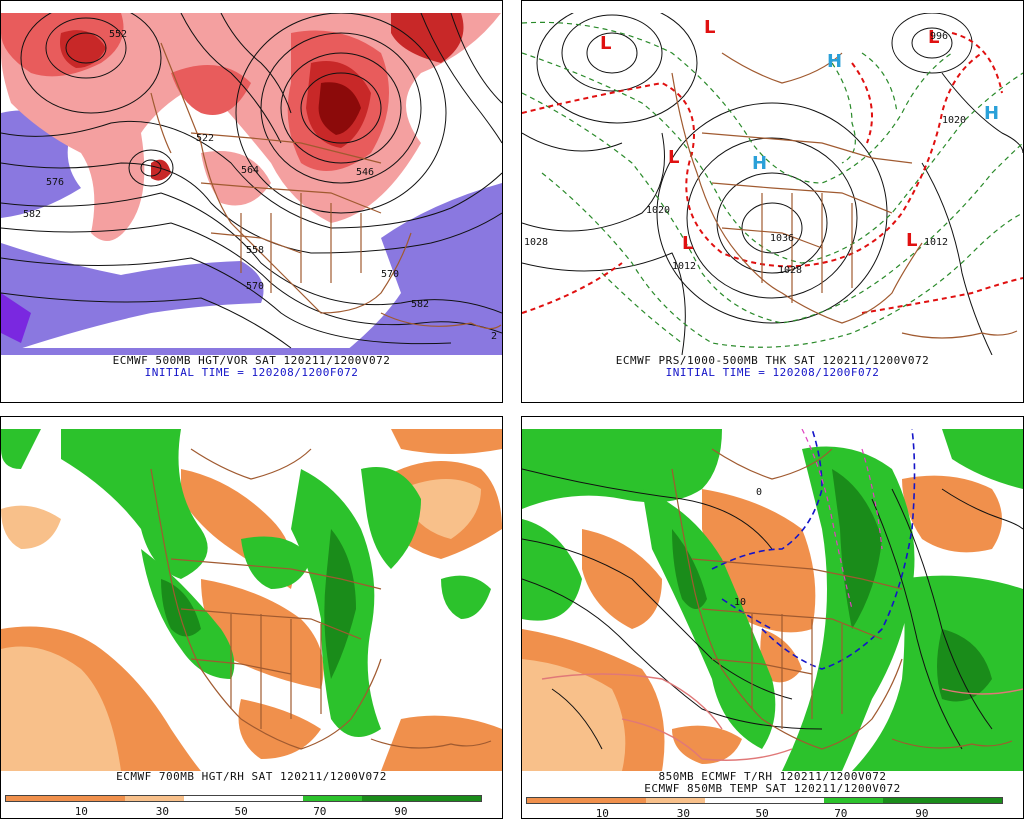 The height and width of the screenshot is (819, 1024). I want to click on colorbar-label-10: 10, so click(81, 811).